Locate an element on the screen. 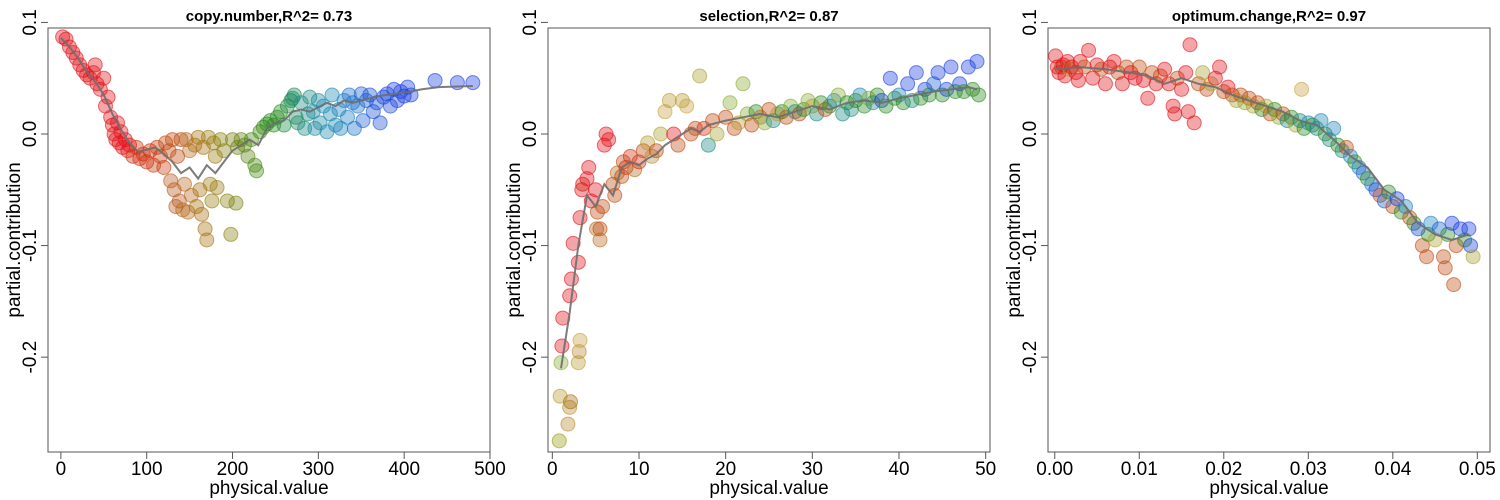 This screenshot has height=500, width=1500. x-tick-label: 40 is located at coordinates (898, 469).